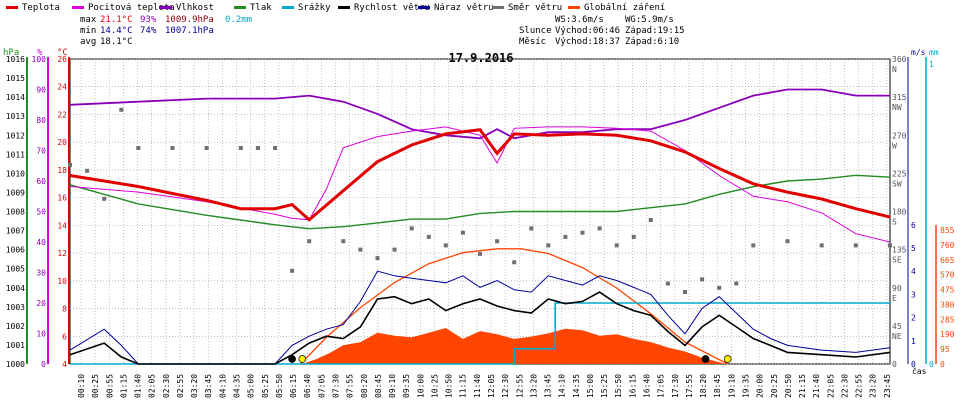 The image size is (966, 404). Describe the element at coordinates (189, 31) in the screenshot. I see `stat-min-press: 1007.1hPa` at that location.